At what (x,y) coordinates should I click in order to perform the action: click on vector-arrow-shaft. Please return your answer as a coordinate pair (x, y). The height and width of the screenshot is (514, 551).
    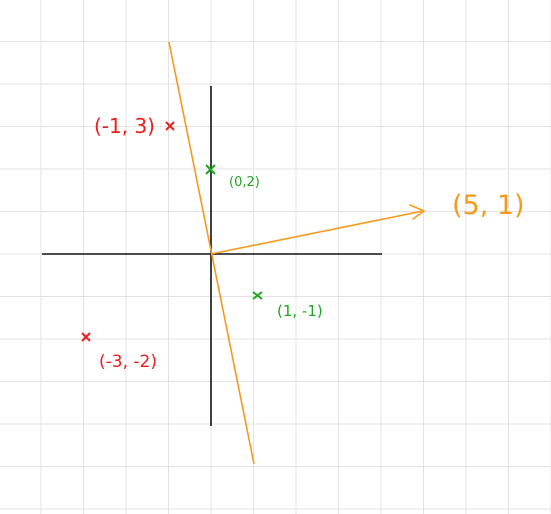
    Looking at the image, I should click on (317, 232).